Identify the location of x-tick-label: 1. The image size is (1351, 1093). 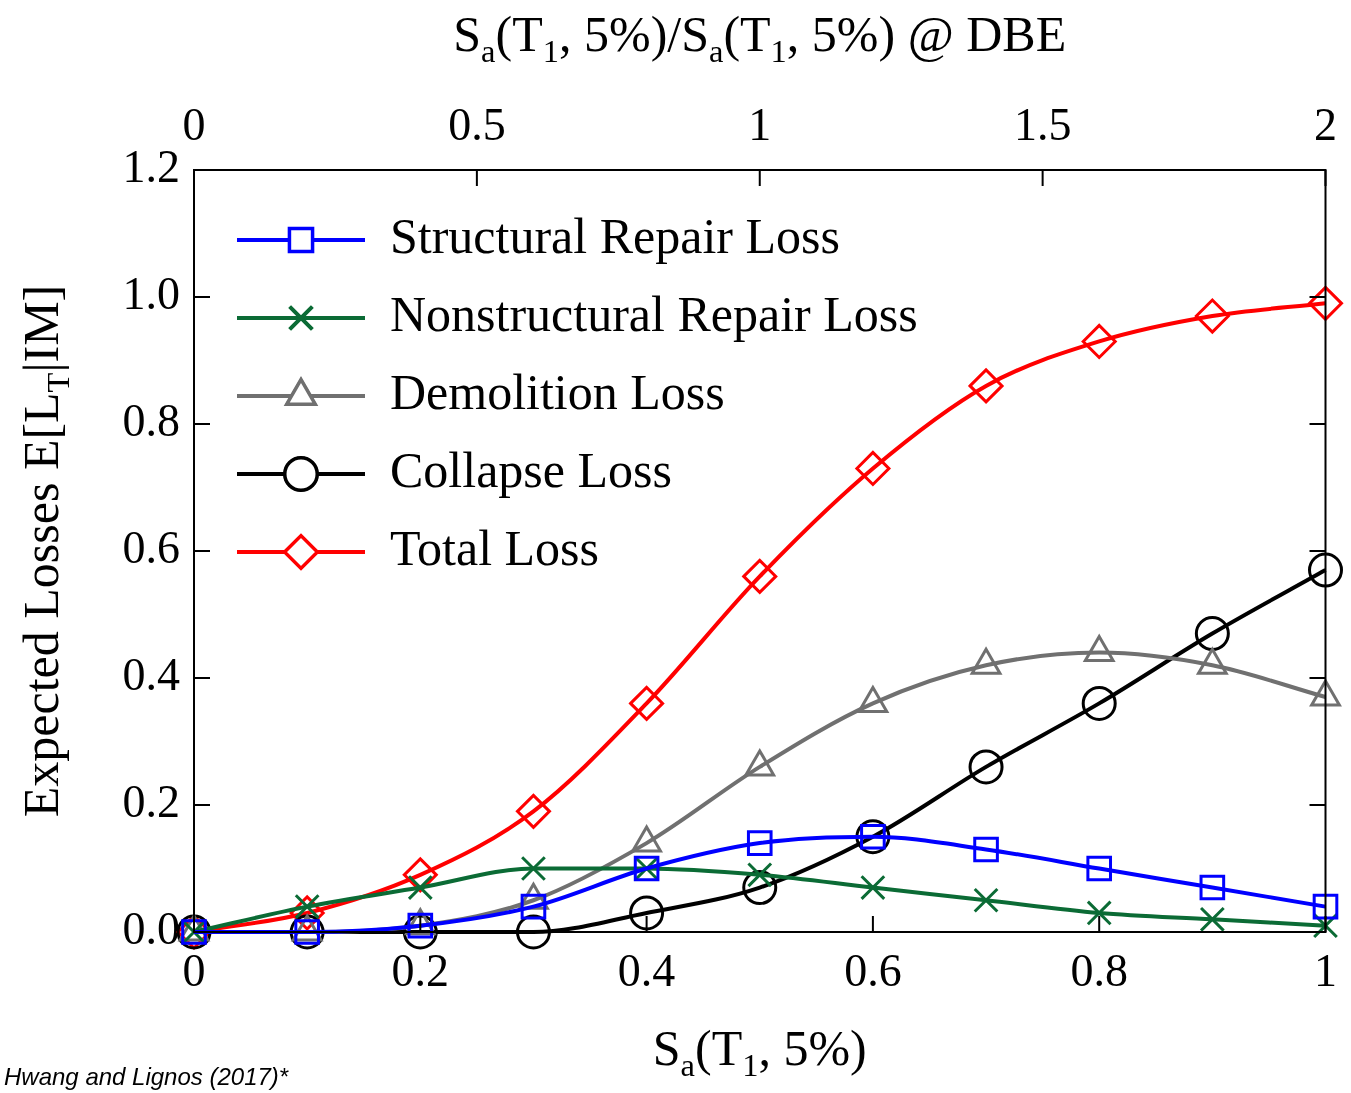
(1325, 970).